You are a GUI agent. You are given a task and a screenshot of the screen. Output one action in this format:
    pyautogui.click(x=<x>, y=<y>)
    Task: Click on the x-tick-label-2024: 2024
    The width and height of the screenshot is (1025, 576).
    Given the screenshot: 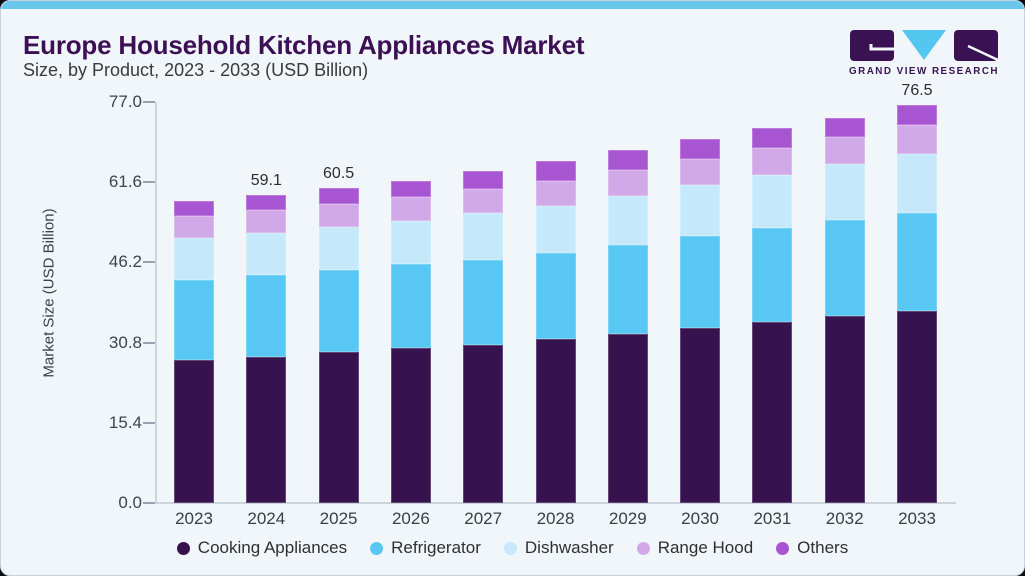 What is the action you would take?
    pyautogui.click(x=266, y=518)
    